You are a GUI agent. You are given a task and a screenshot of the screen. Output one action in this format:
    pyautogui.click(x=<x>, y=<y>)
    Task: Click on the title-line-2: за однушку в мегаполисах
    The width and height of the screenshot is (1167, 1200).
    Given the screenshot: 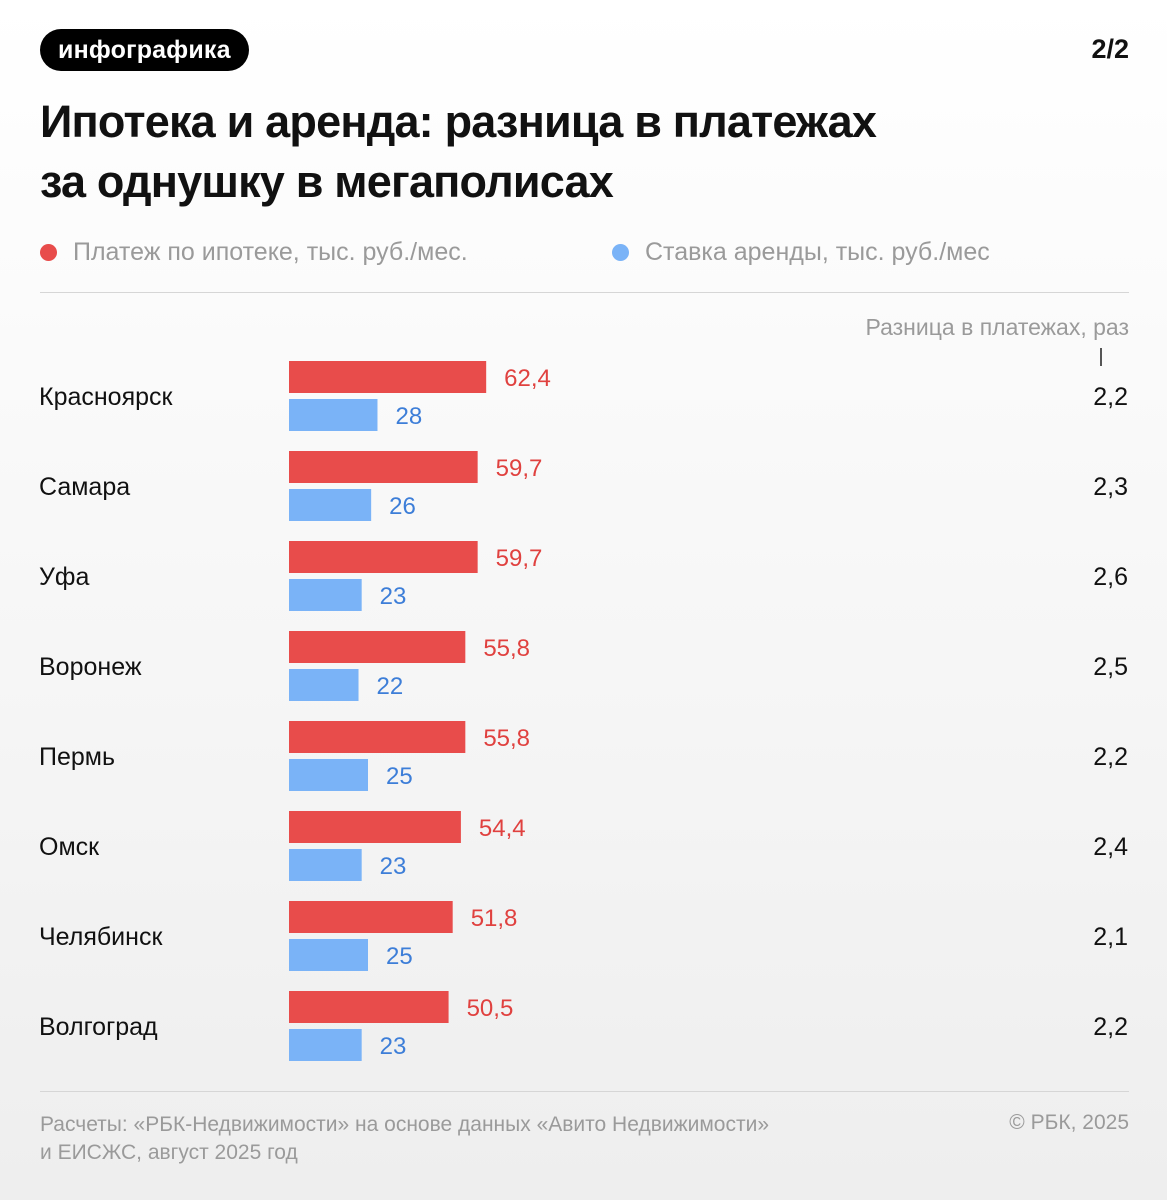 What is the action you would take?
    pyautogui.click(x=327, y=181)
    